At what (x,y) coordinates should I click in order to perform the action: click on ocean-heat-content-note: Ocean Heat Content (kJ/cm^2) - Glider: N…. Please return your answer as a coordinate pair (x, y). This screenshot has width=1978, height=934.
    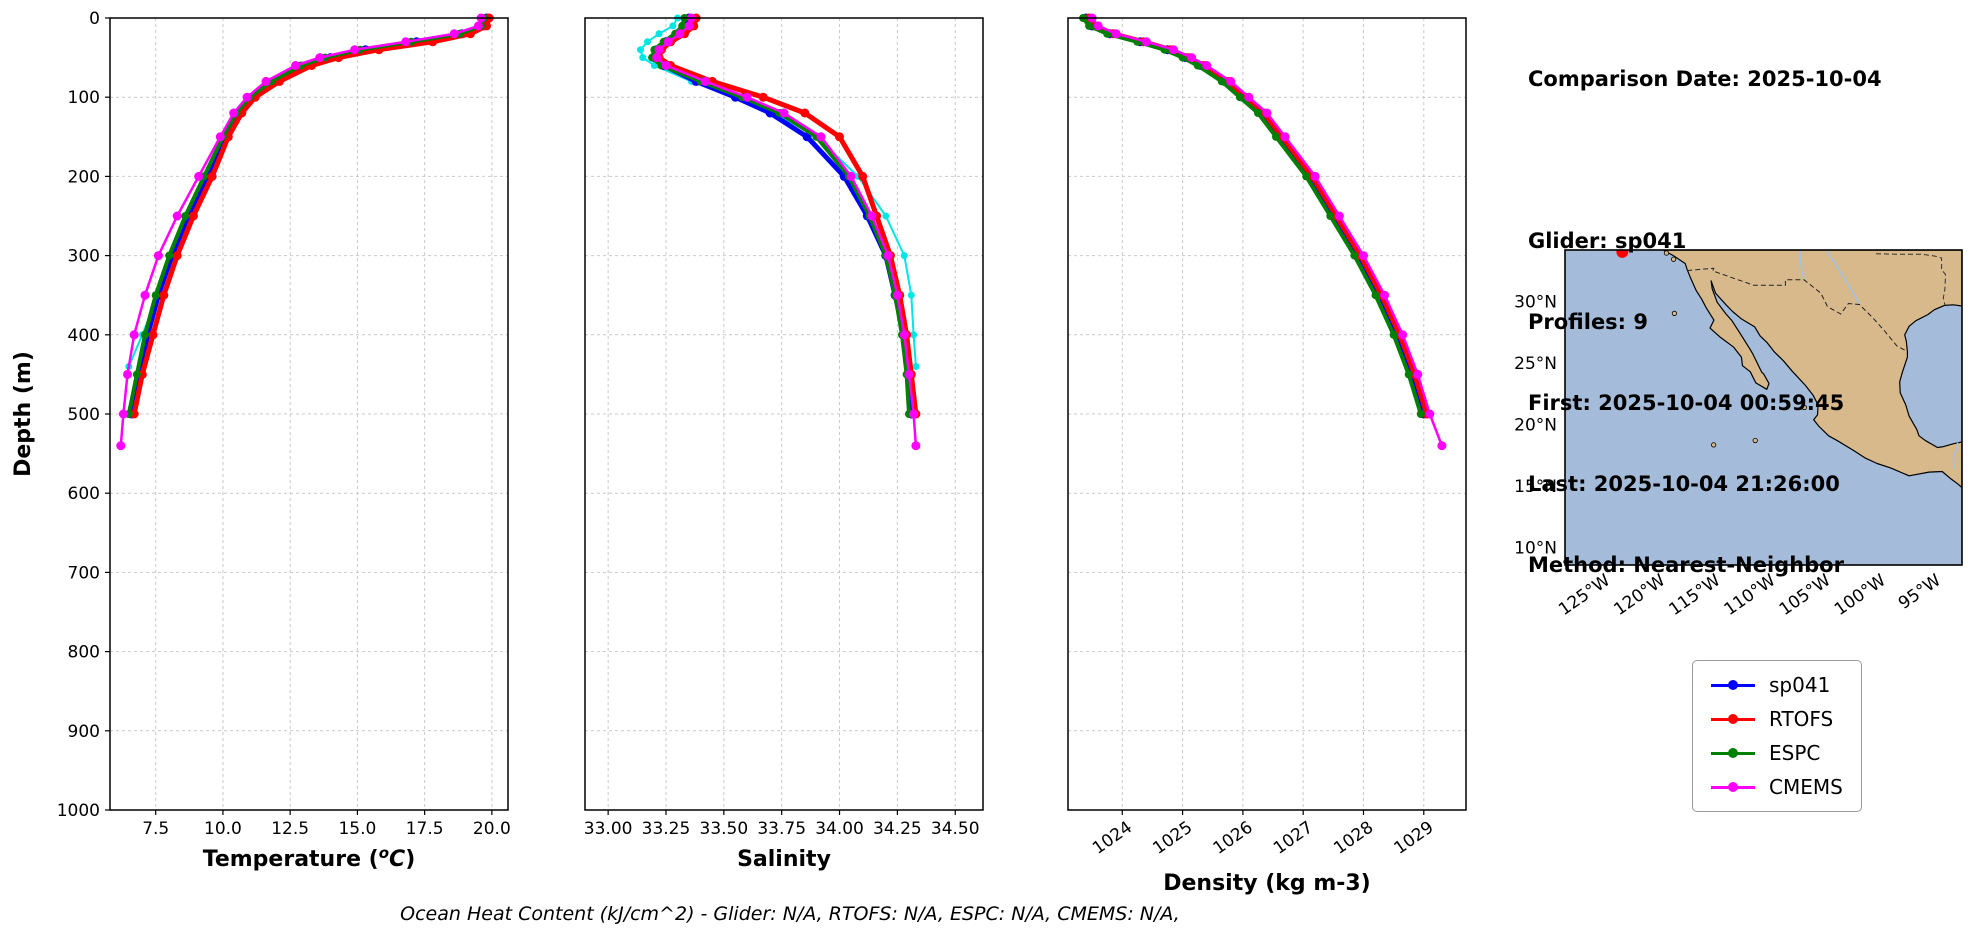
    Looking at the image, I should click on (790, 914).